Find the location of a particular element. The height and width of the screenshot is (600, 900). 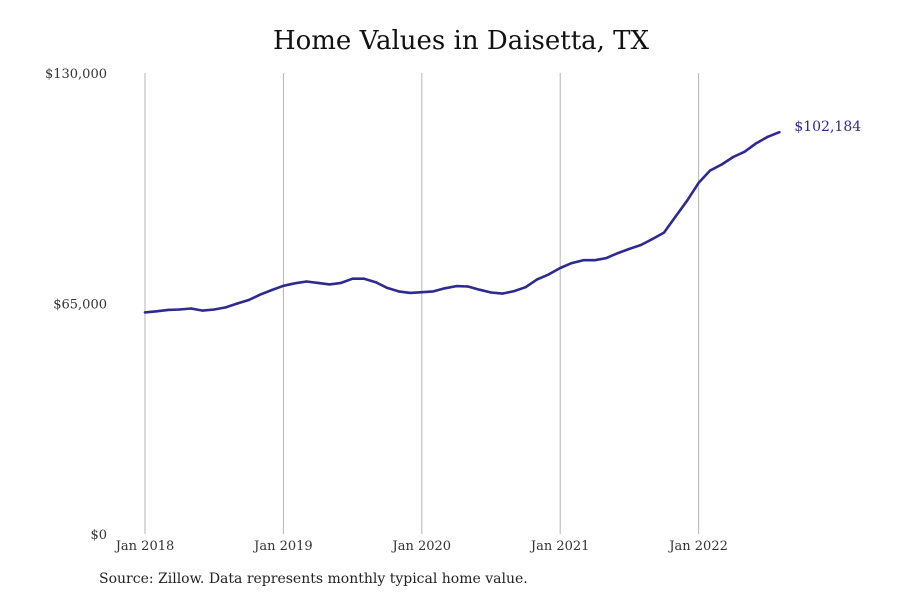

end-value-label: $102,184 is located at coordinates (827, 127).